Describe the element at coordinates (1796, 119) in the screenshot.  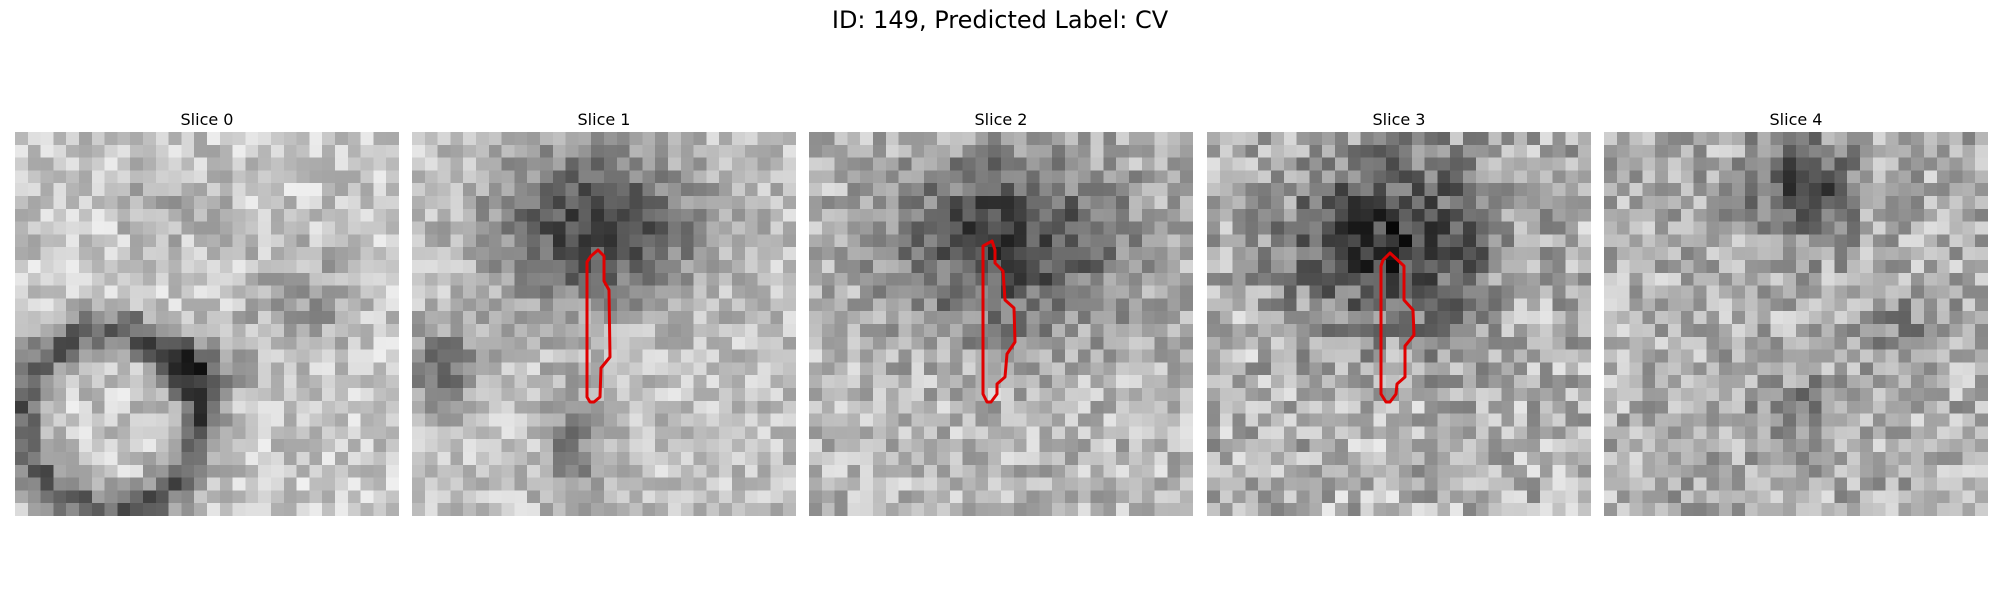
I see `slice-title: Slice 4` at that location.